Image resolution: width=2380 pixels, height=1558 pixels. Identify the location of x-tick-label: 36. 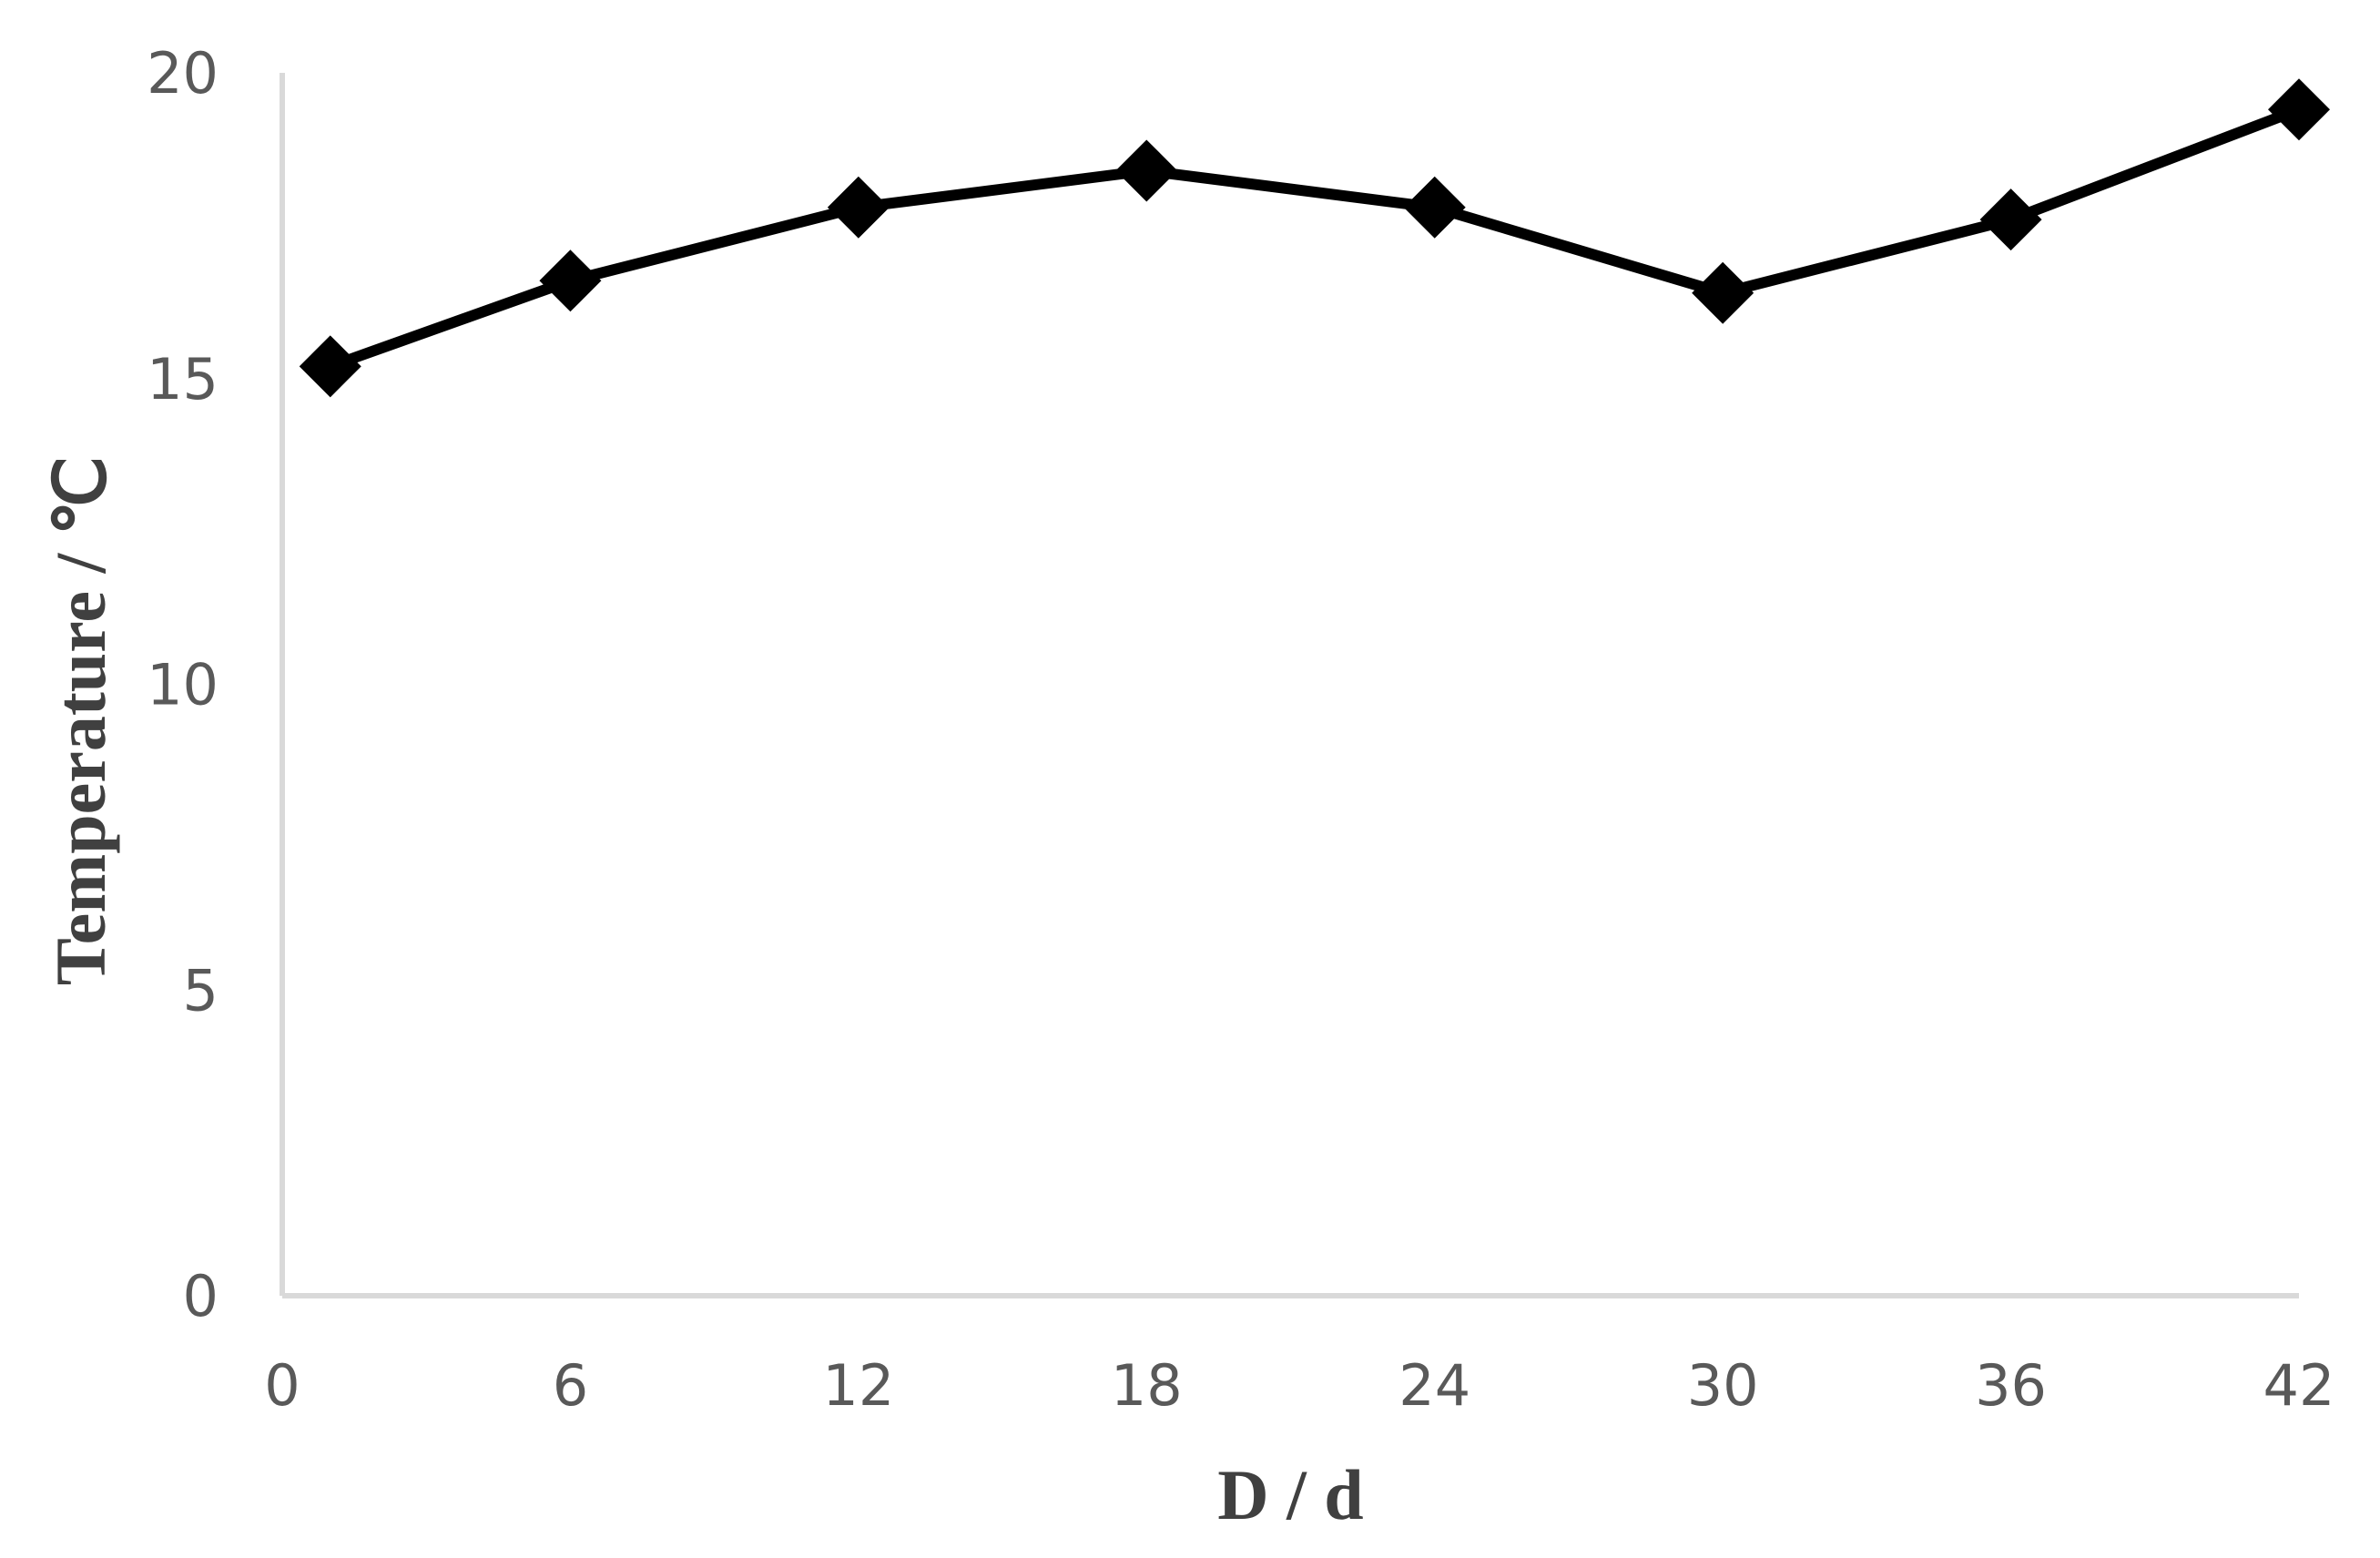
(2011, 1385).